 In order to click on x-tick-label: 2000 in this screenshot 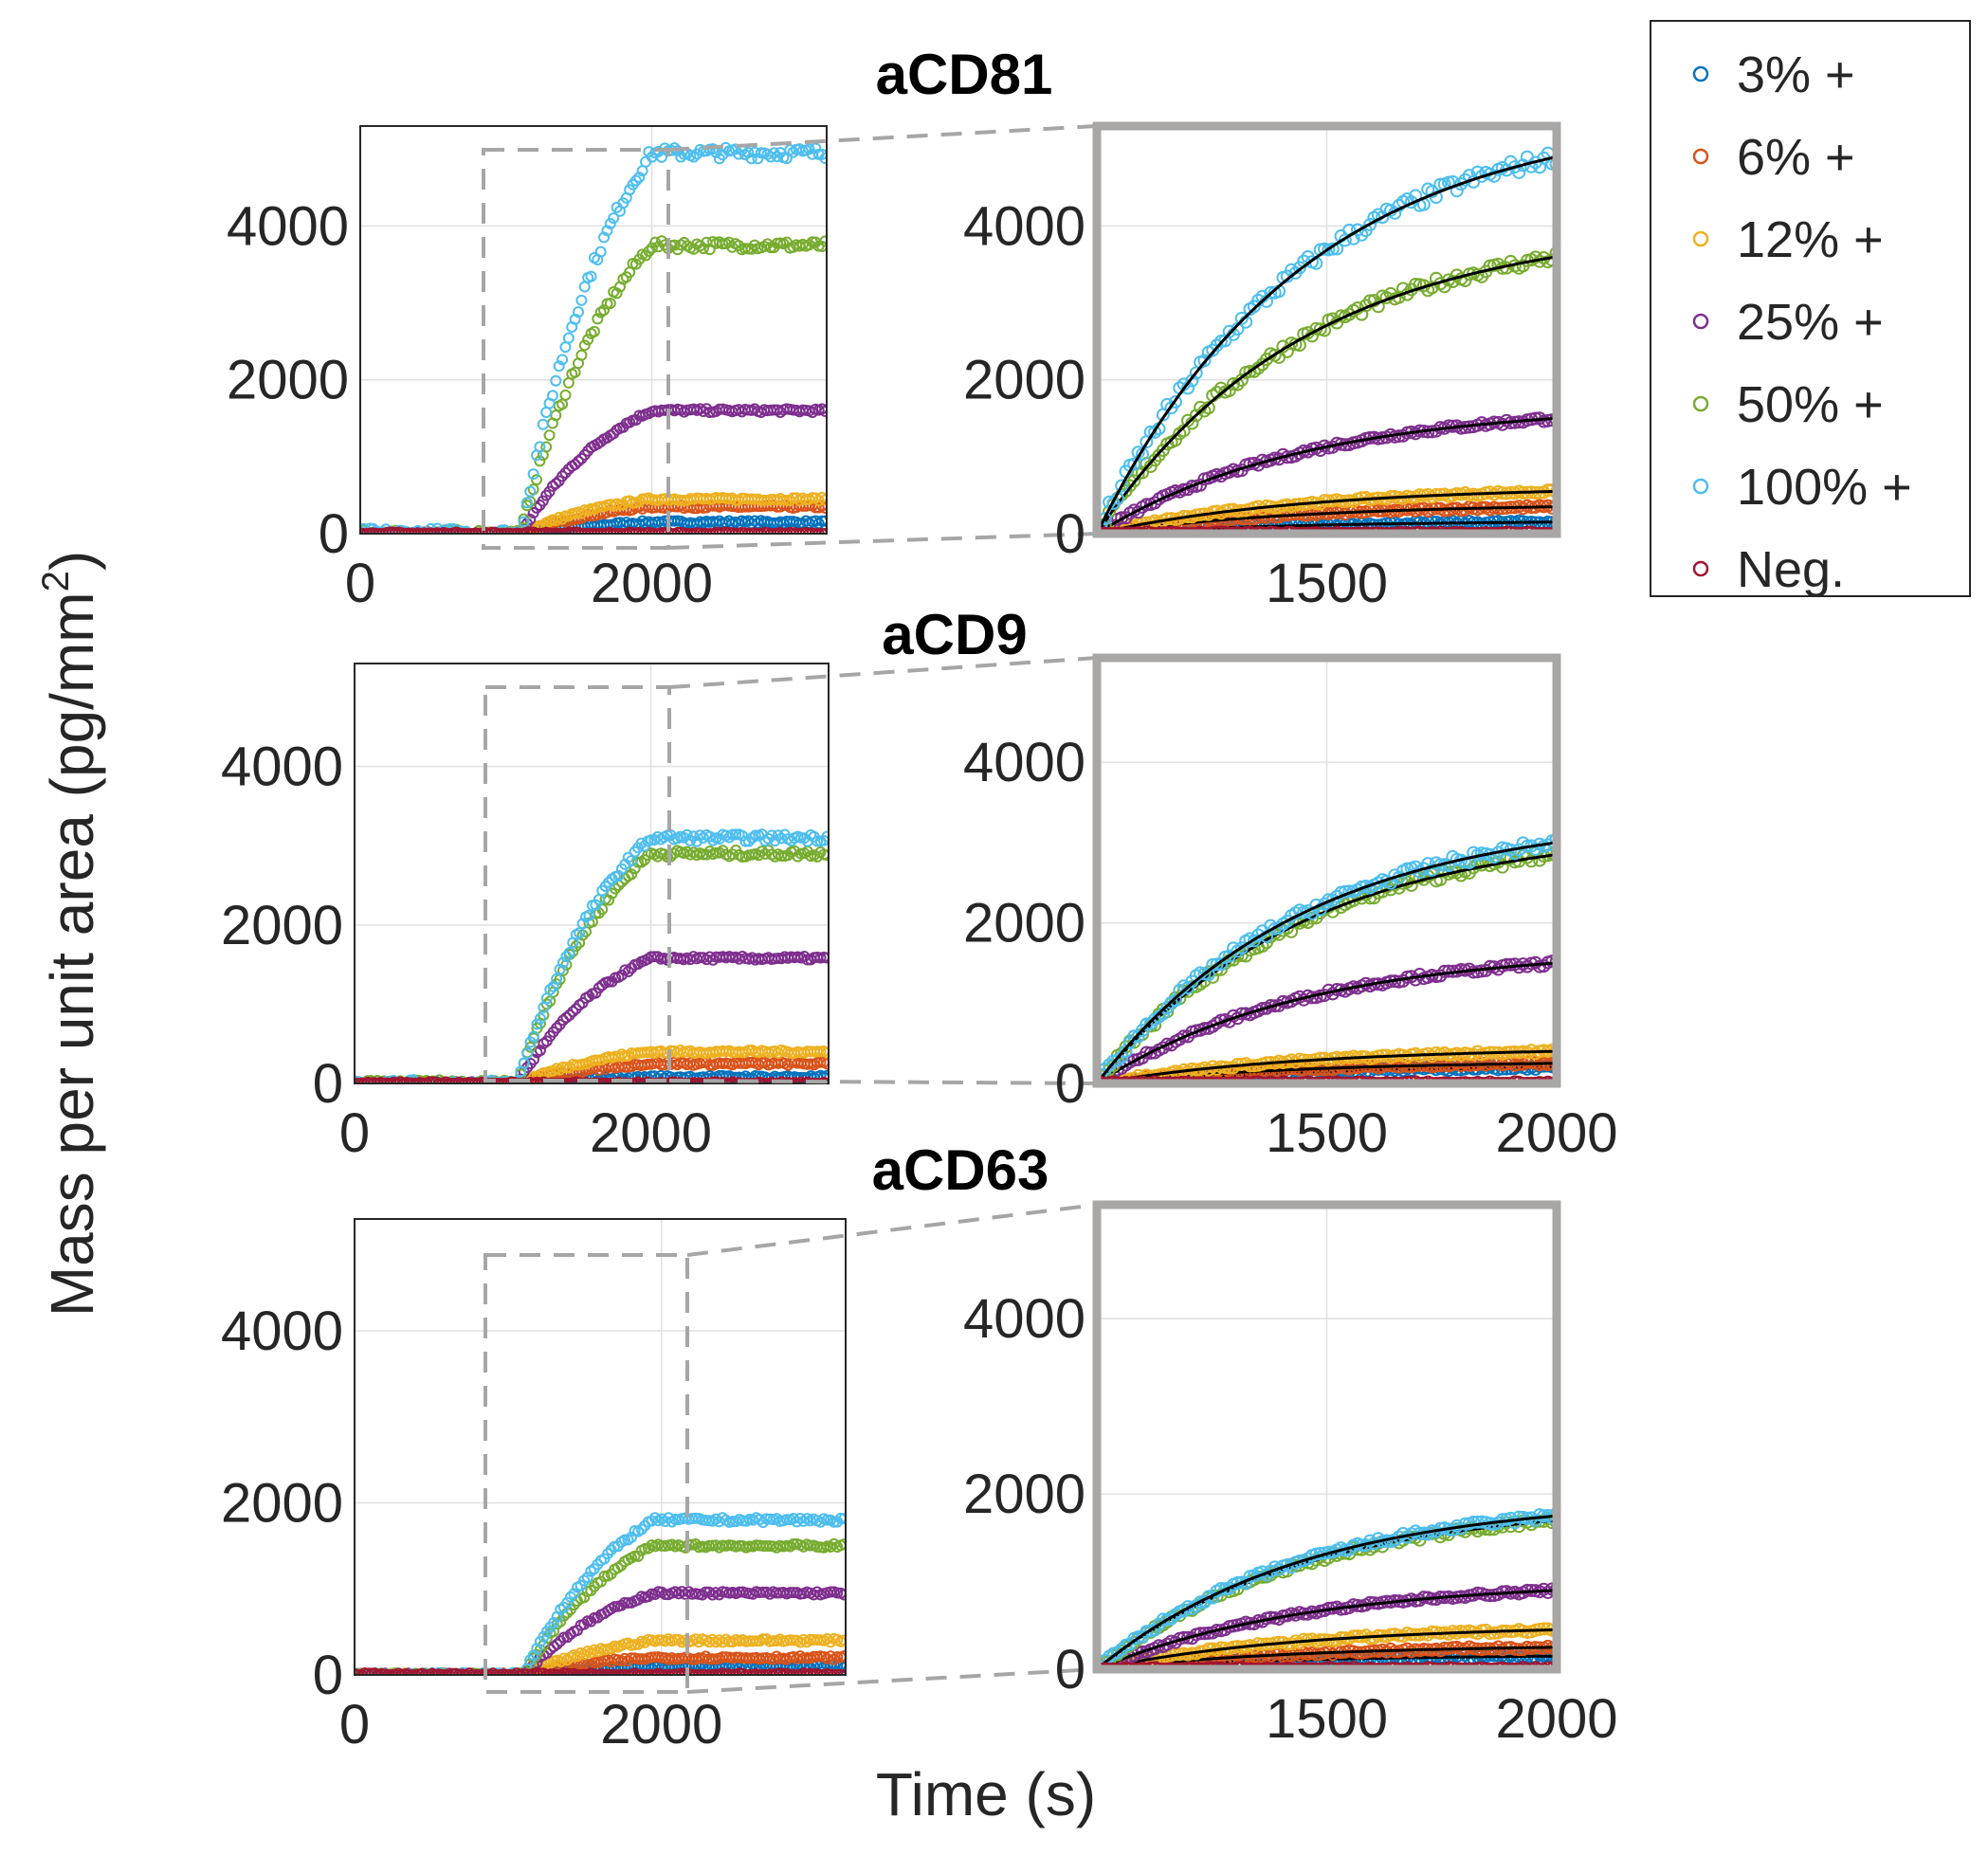, I will do `click(661, 1724)`.